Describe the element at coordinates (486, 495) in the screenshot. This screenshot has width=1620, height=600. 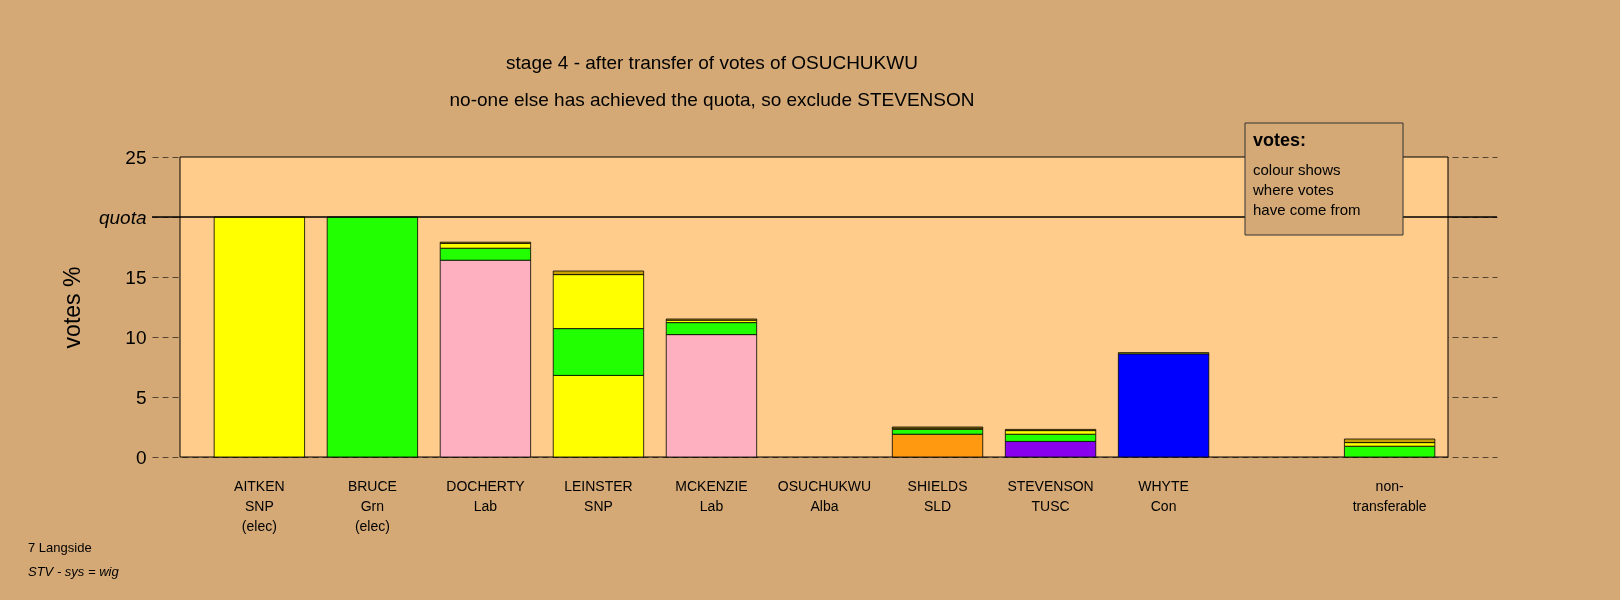
I see `x-tick-label: DOCHERTY Lab` at that location.